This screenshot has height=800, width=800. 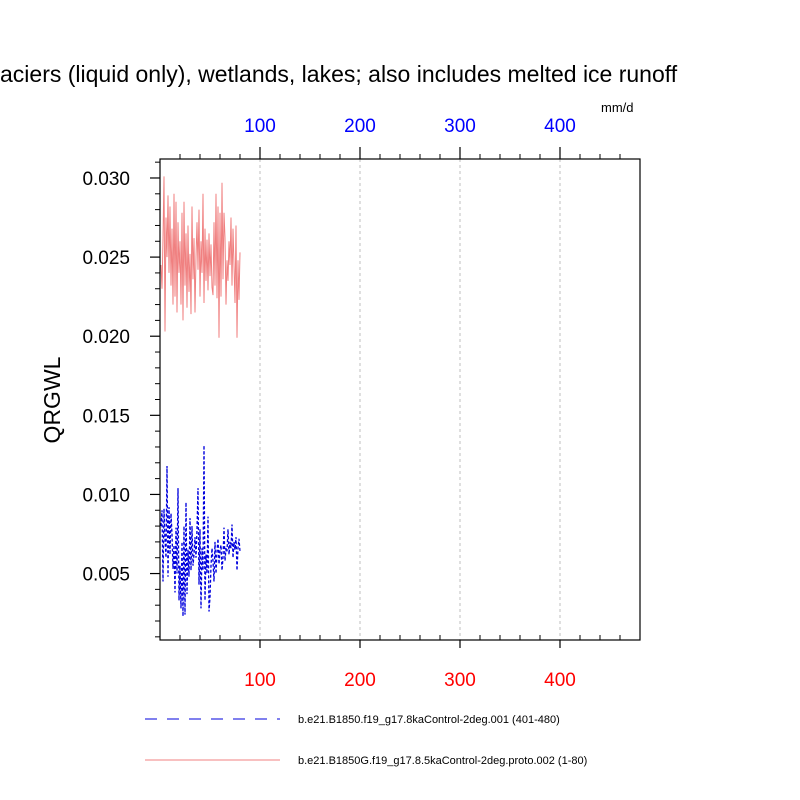 What do you see at coordinates (106, 495) in the screenshot?
I see `y-tick-label: 0.010` at bounding box center [106, 495].